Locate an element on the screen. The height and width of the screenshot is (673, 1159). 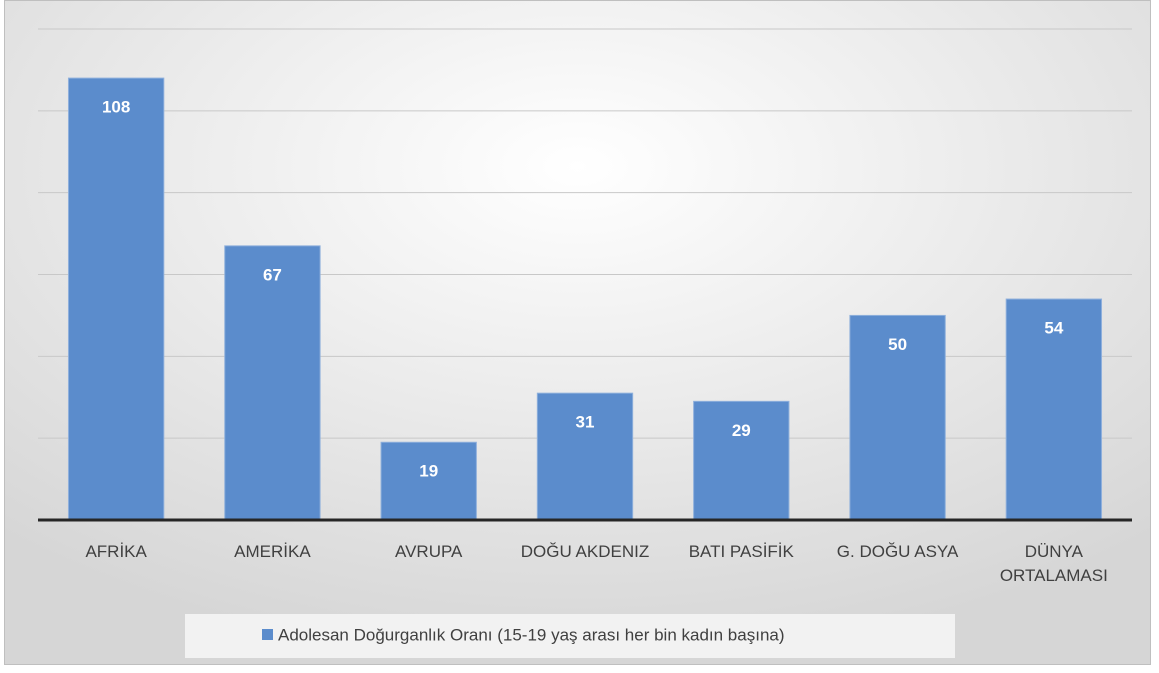
x-tick-label: AVRUPA is located at coordinates (429, 551).